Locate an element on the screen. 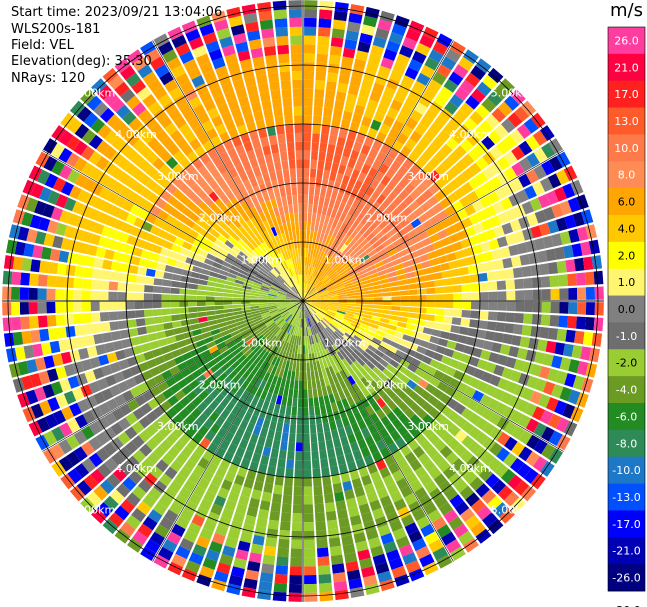 The height and width of the screenshot is (607, 647). range-ring-label: 3.00km is located at coordinates (428, 426).